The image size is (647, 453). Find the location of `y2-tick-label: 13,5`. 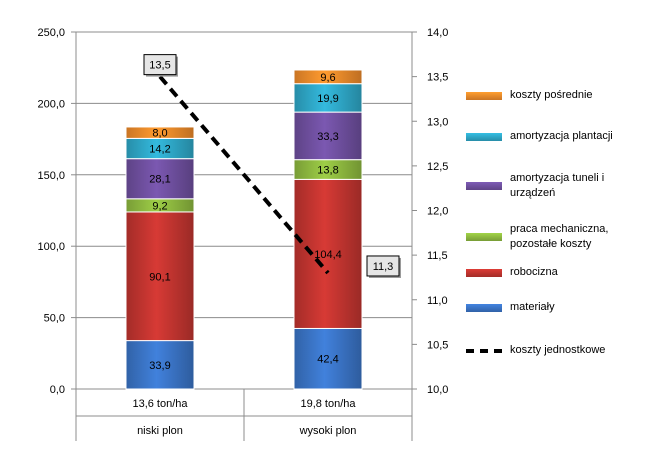

y2-tick-label: 13,5 is located at coordinates (437, 78).